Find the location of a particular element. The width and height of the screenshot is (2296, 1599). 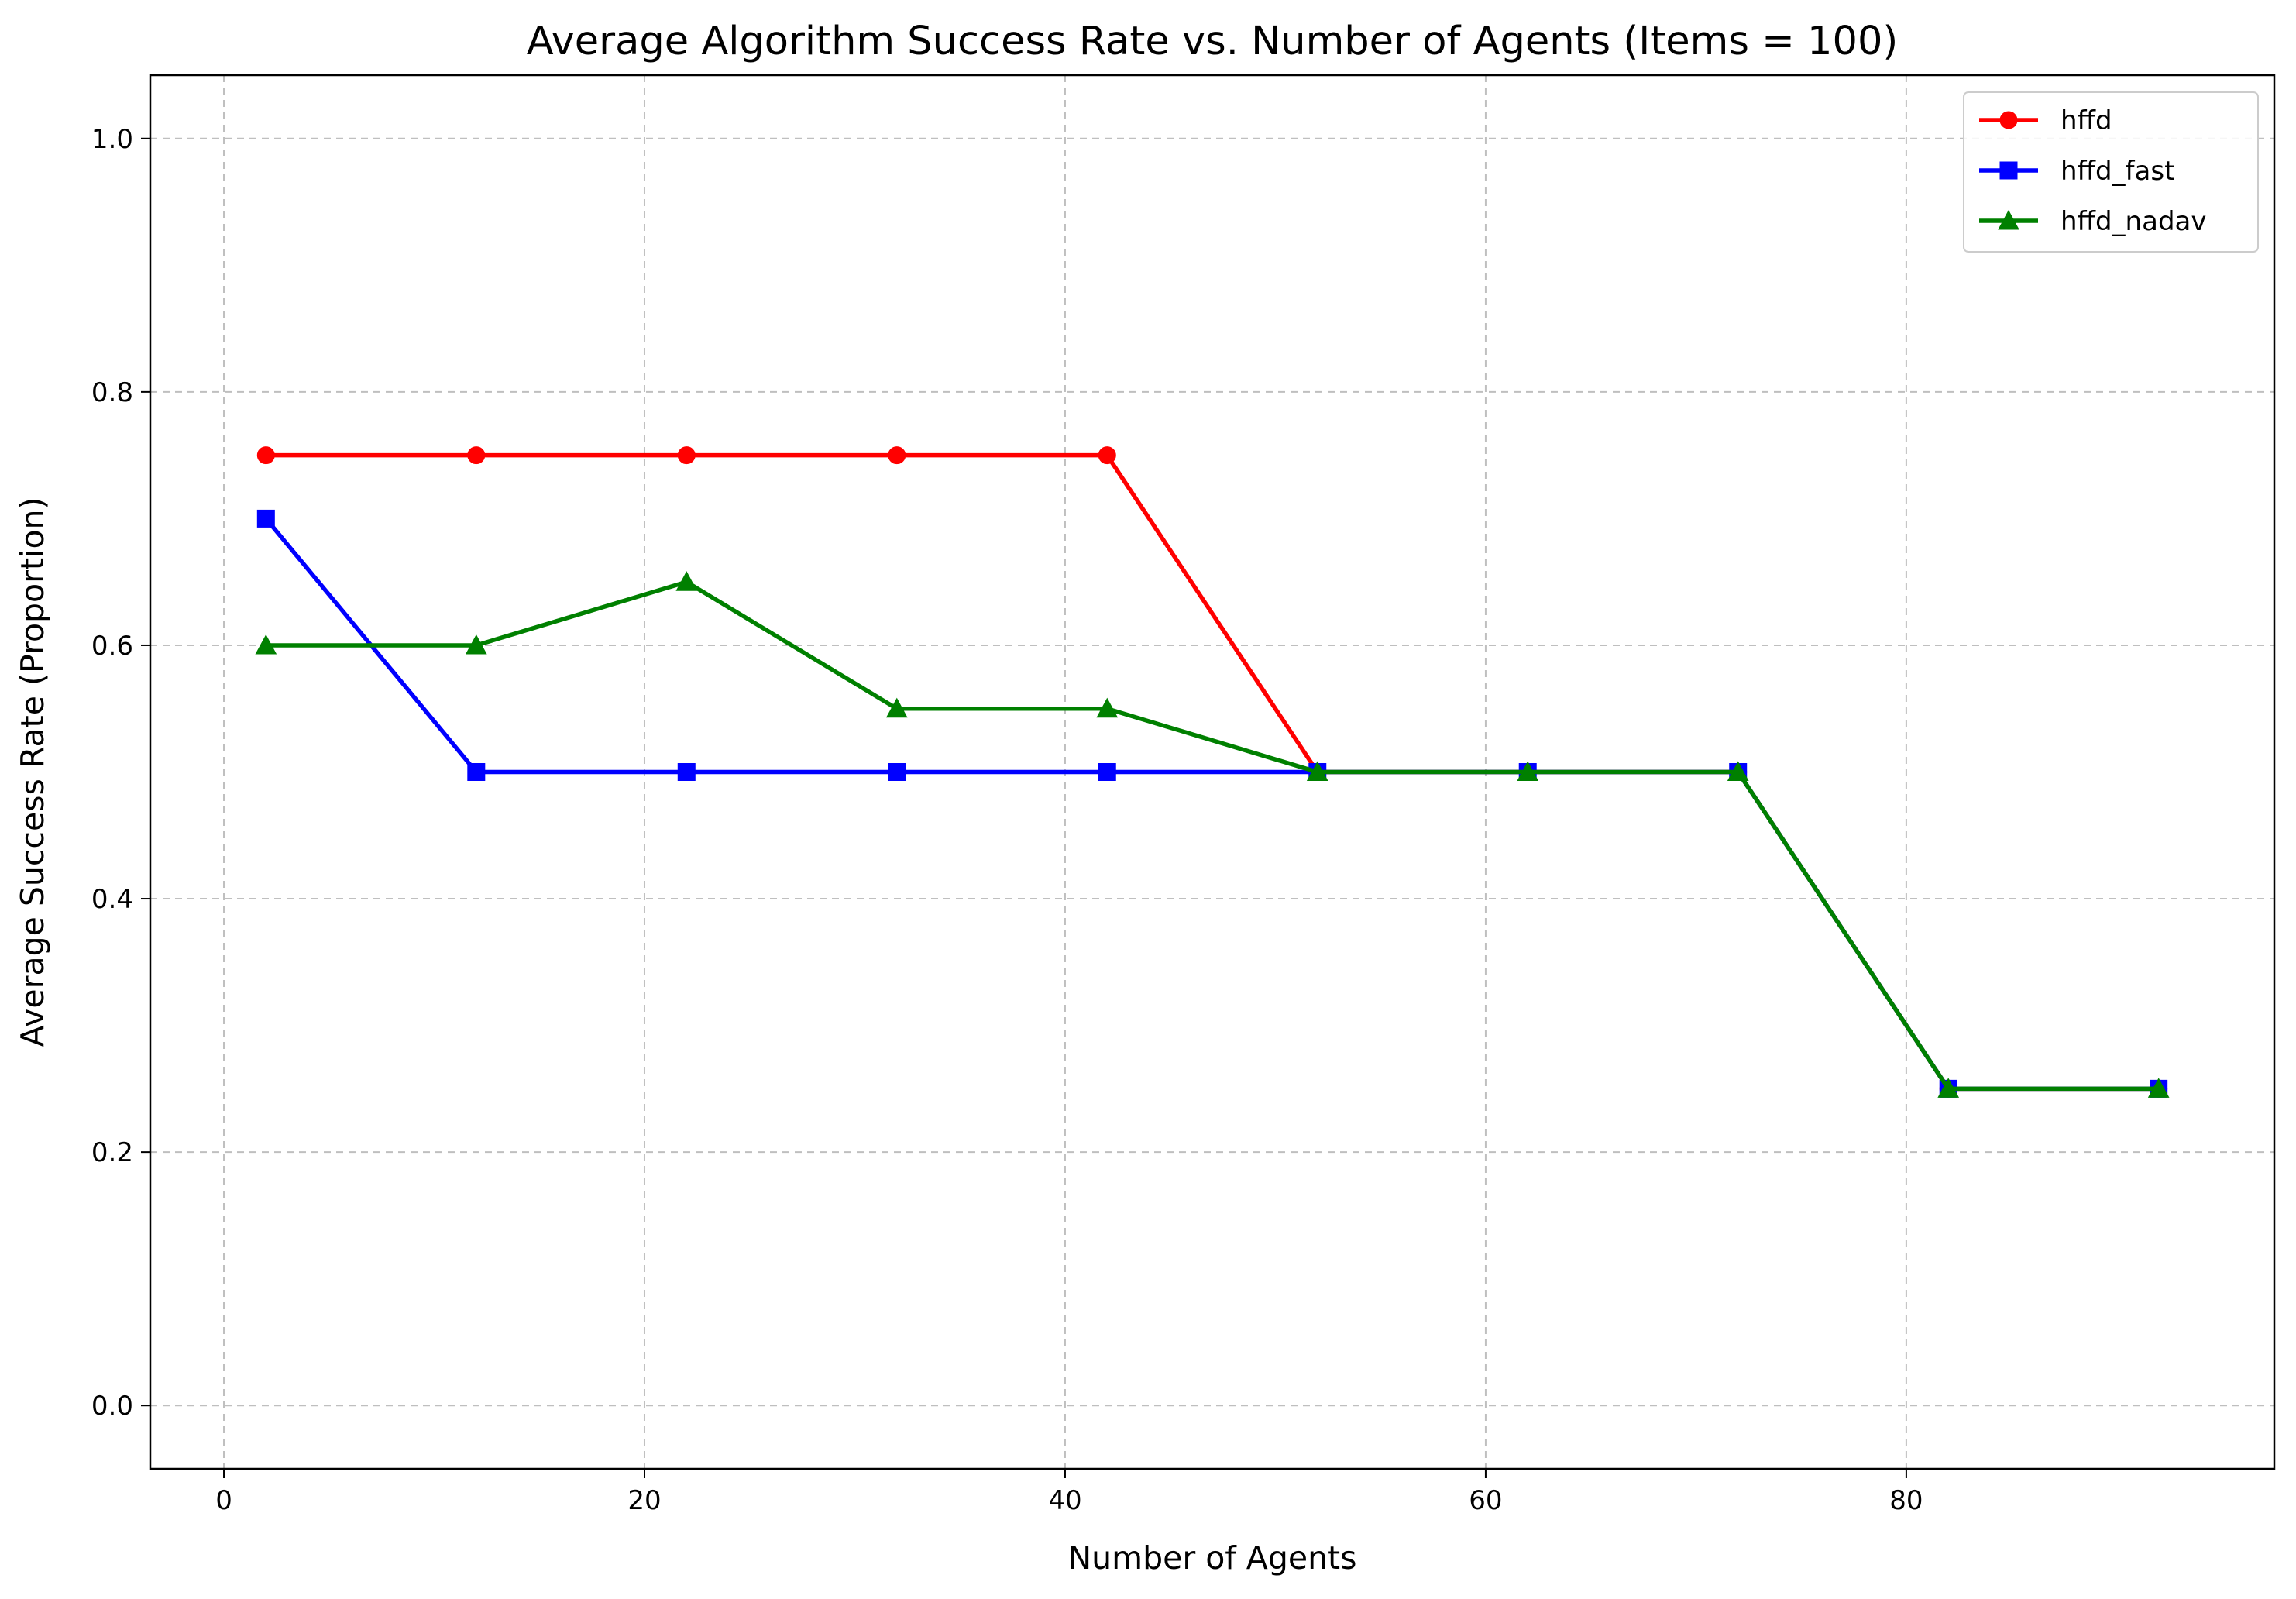

x-tick-label: 60 is located at coordinates (1485, 1501).